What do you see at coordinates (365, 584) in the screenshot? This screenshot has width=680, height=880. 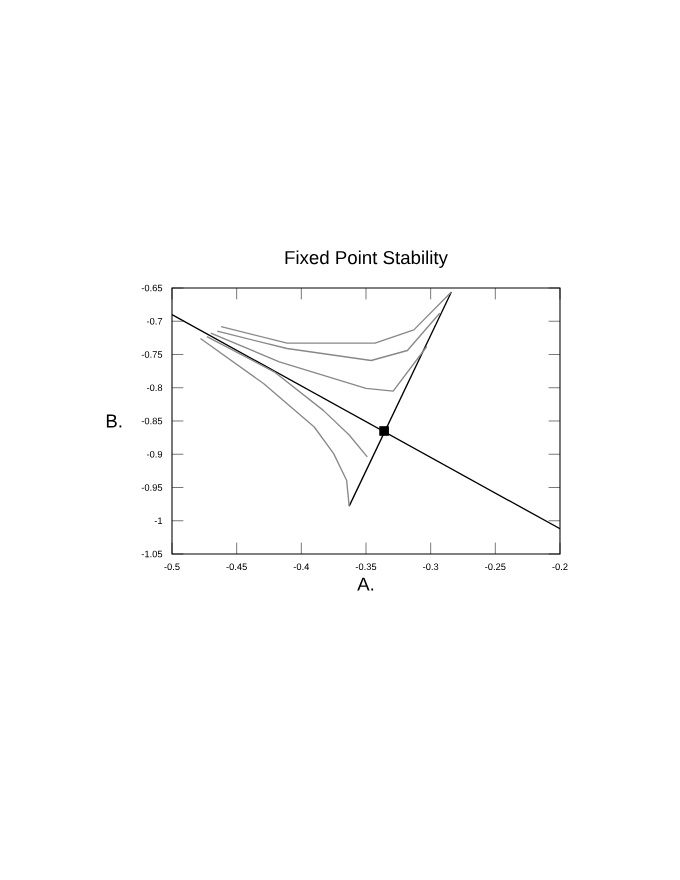 I see `x-axis-title: A.` at bounding box center [365, 584].